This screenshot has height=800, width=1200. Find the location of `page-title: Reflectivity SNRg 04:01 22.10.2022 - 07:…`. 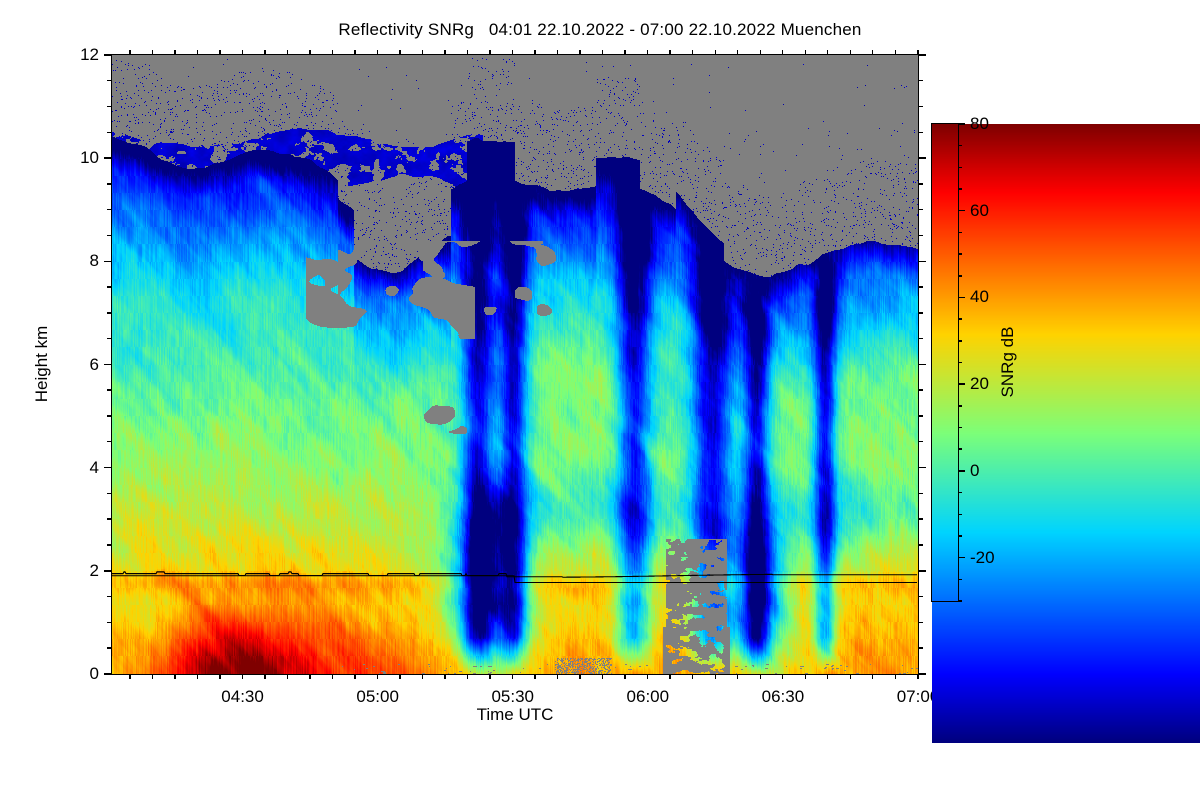

page-title: Reflectivity SNRg 04:01 22.10.2022 - 07:… is located at coordinates (600, 29).